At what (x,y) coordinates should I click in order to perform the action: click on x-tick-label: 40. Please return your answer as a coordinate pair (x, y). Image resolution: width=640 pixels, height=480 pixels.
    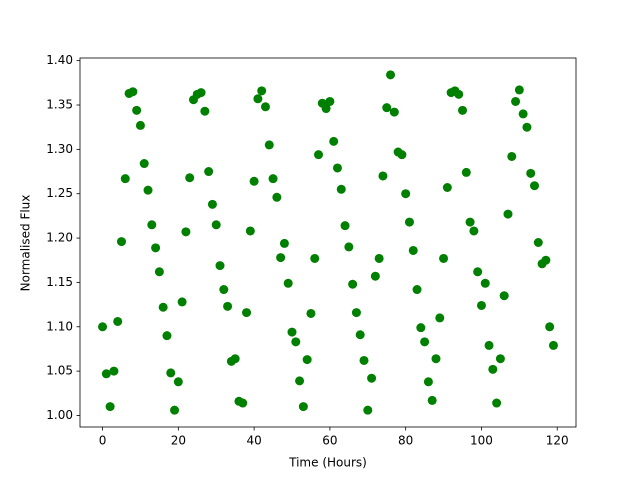
    Looking at the image, I should click on (253, 441).